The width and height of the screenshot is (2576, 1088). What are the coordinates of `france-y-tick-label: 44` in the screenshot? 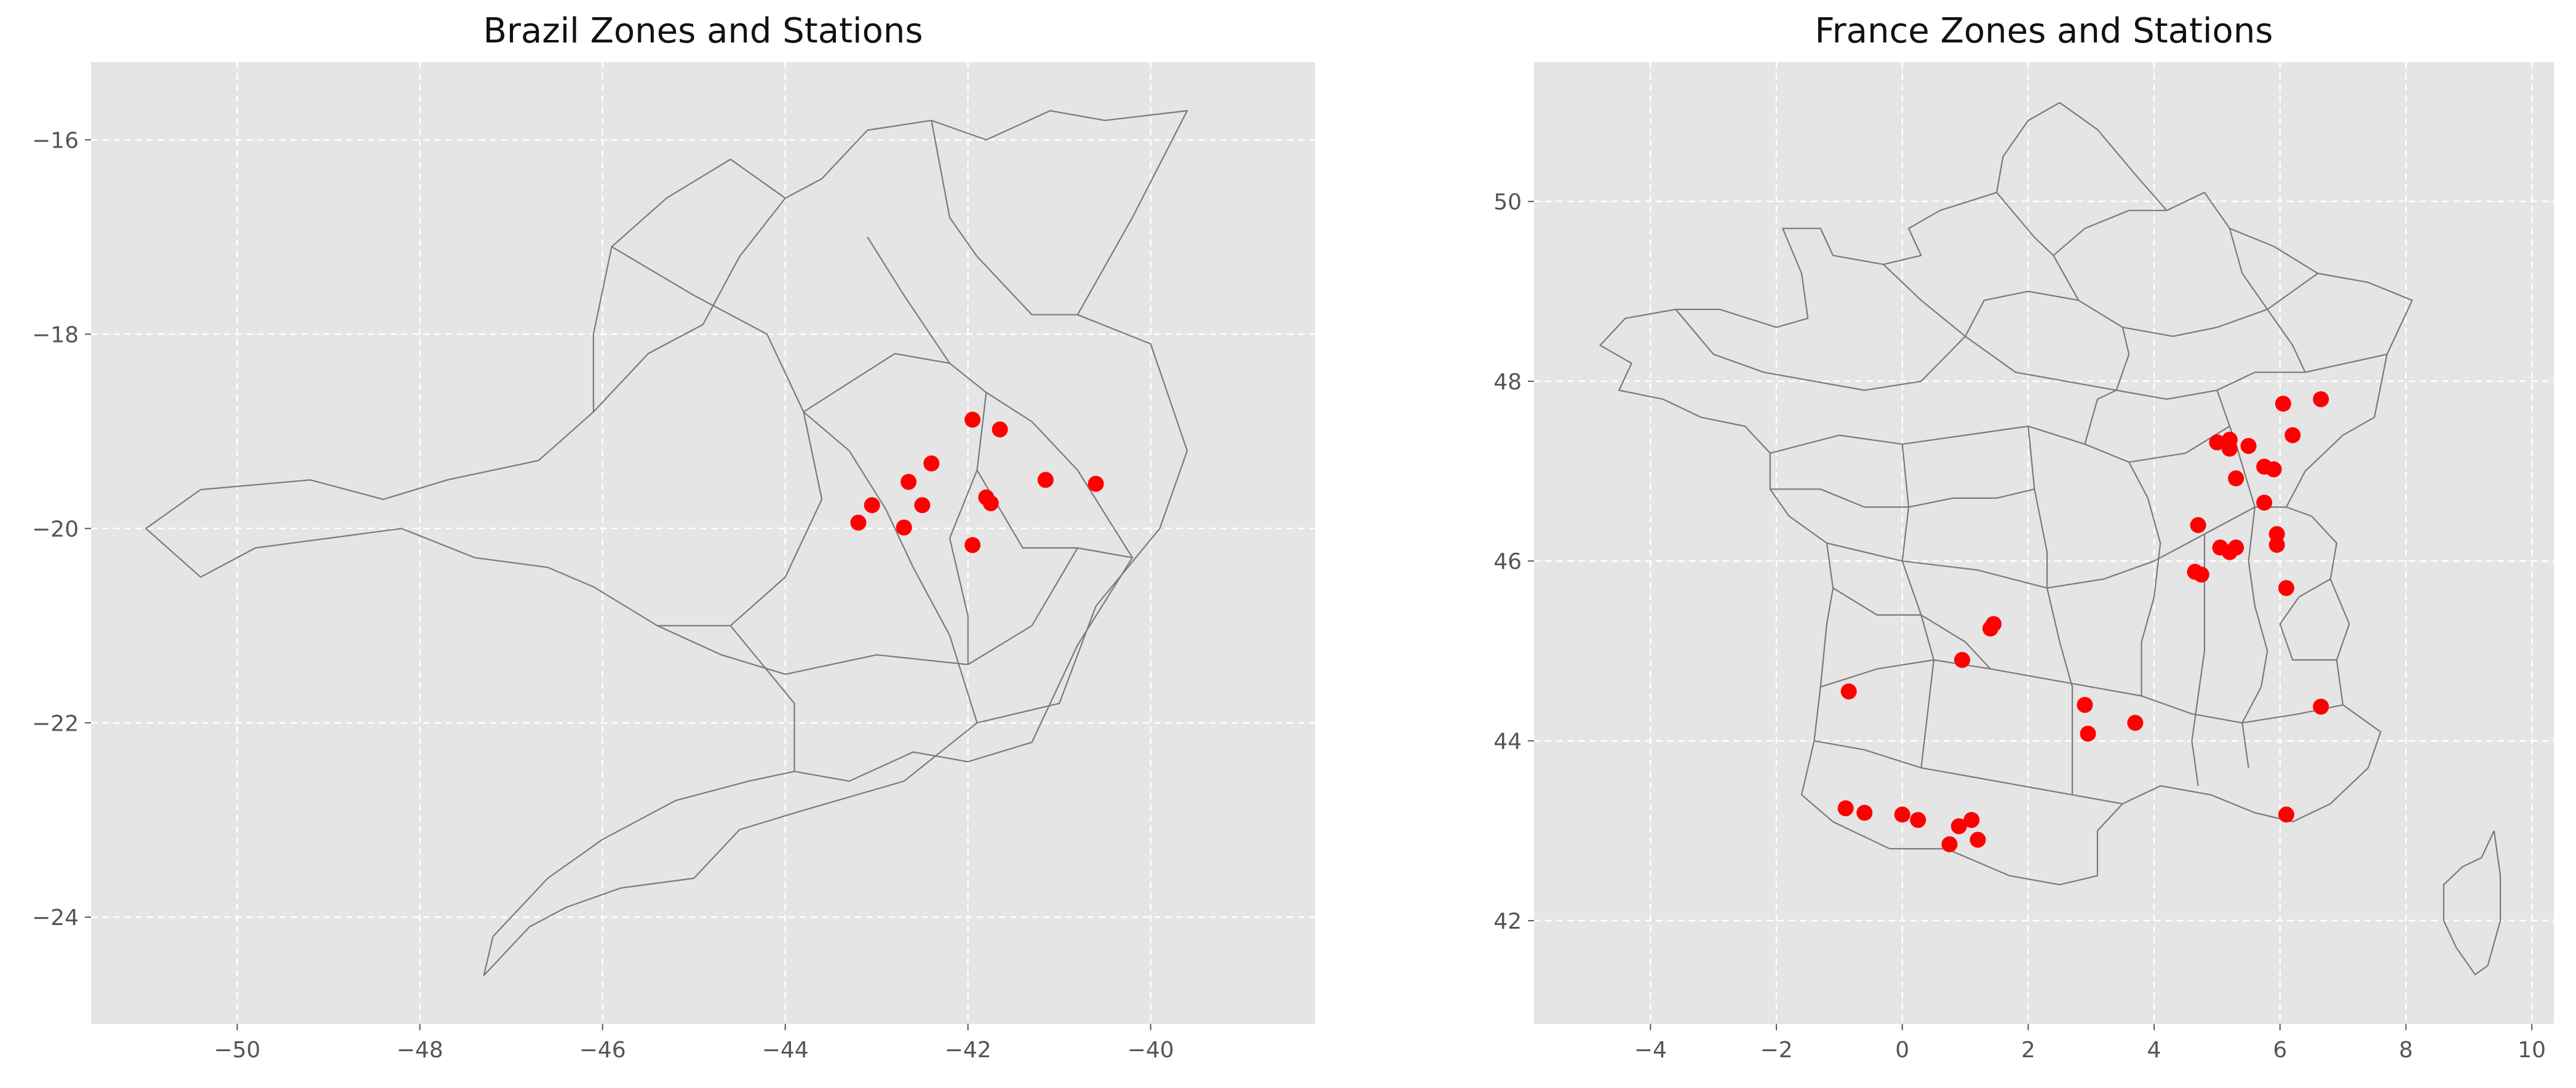 It's located at (1507, 742).